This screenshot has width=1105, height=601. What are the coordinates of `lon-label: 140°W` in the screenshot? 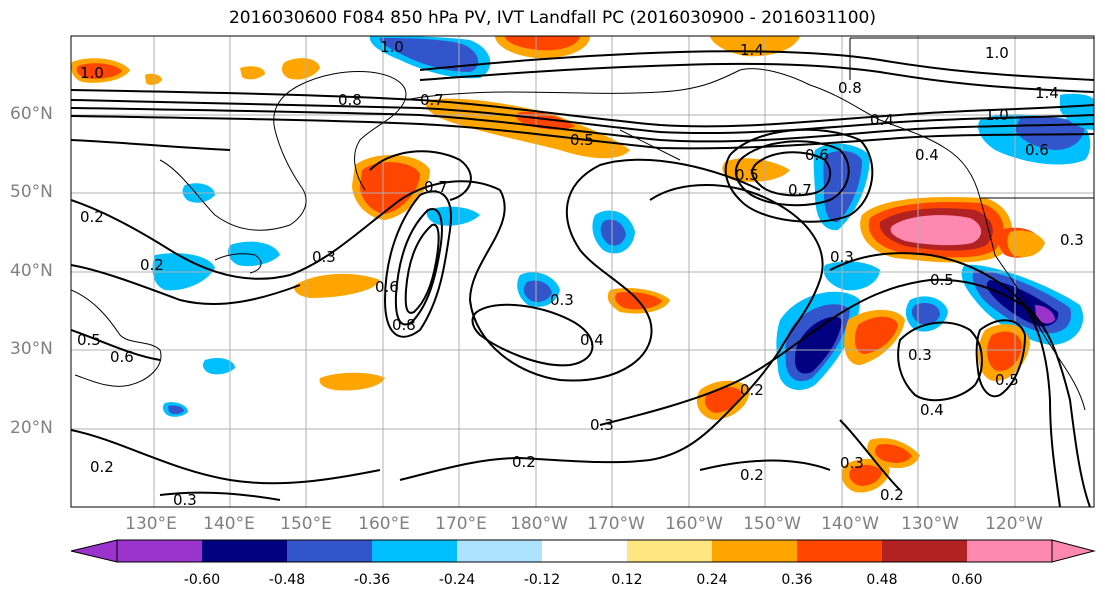 It's located at (850, 524).